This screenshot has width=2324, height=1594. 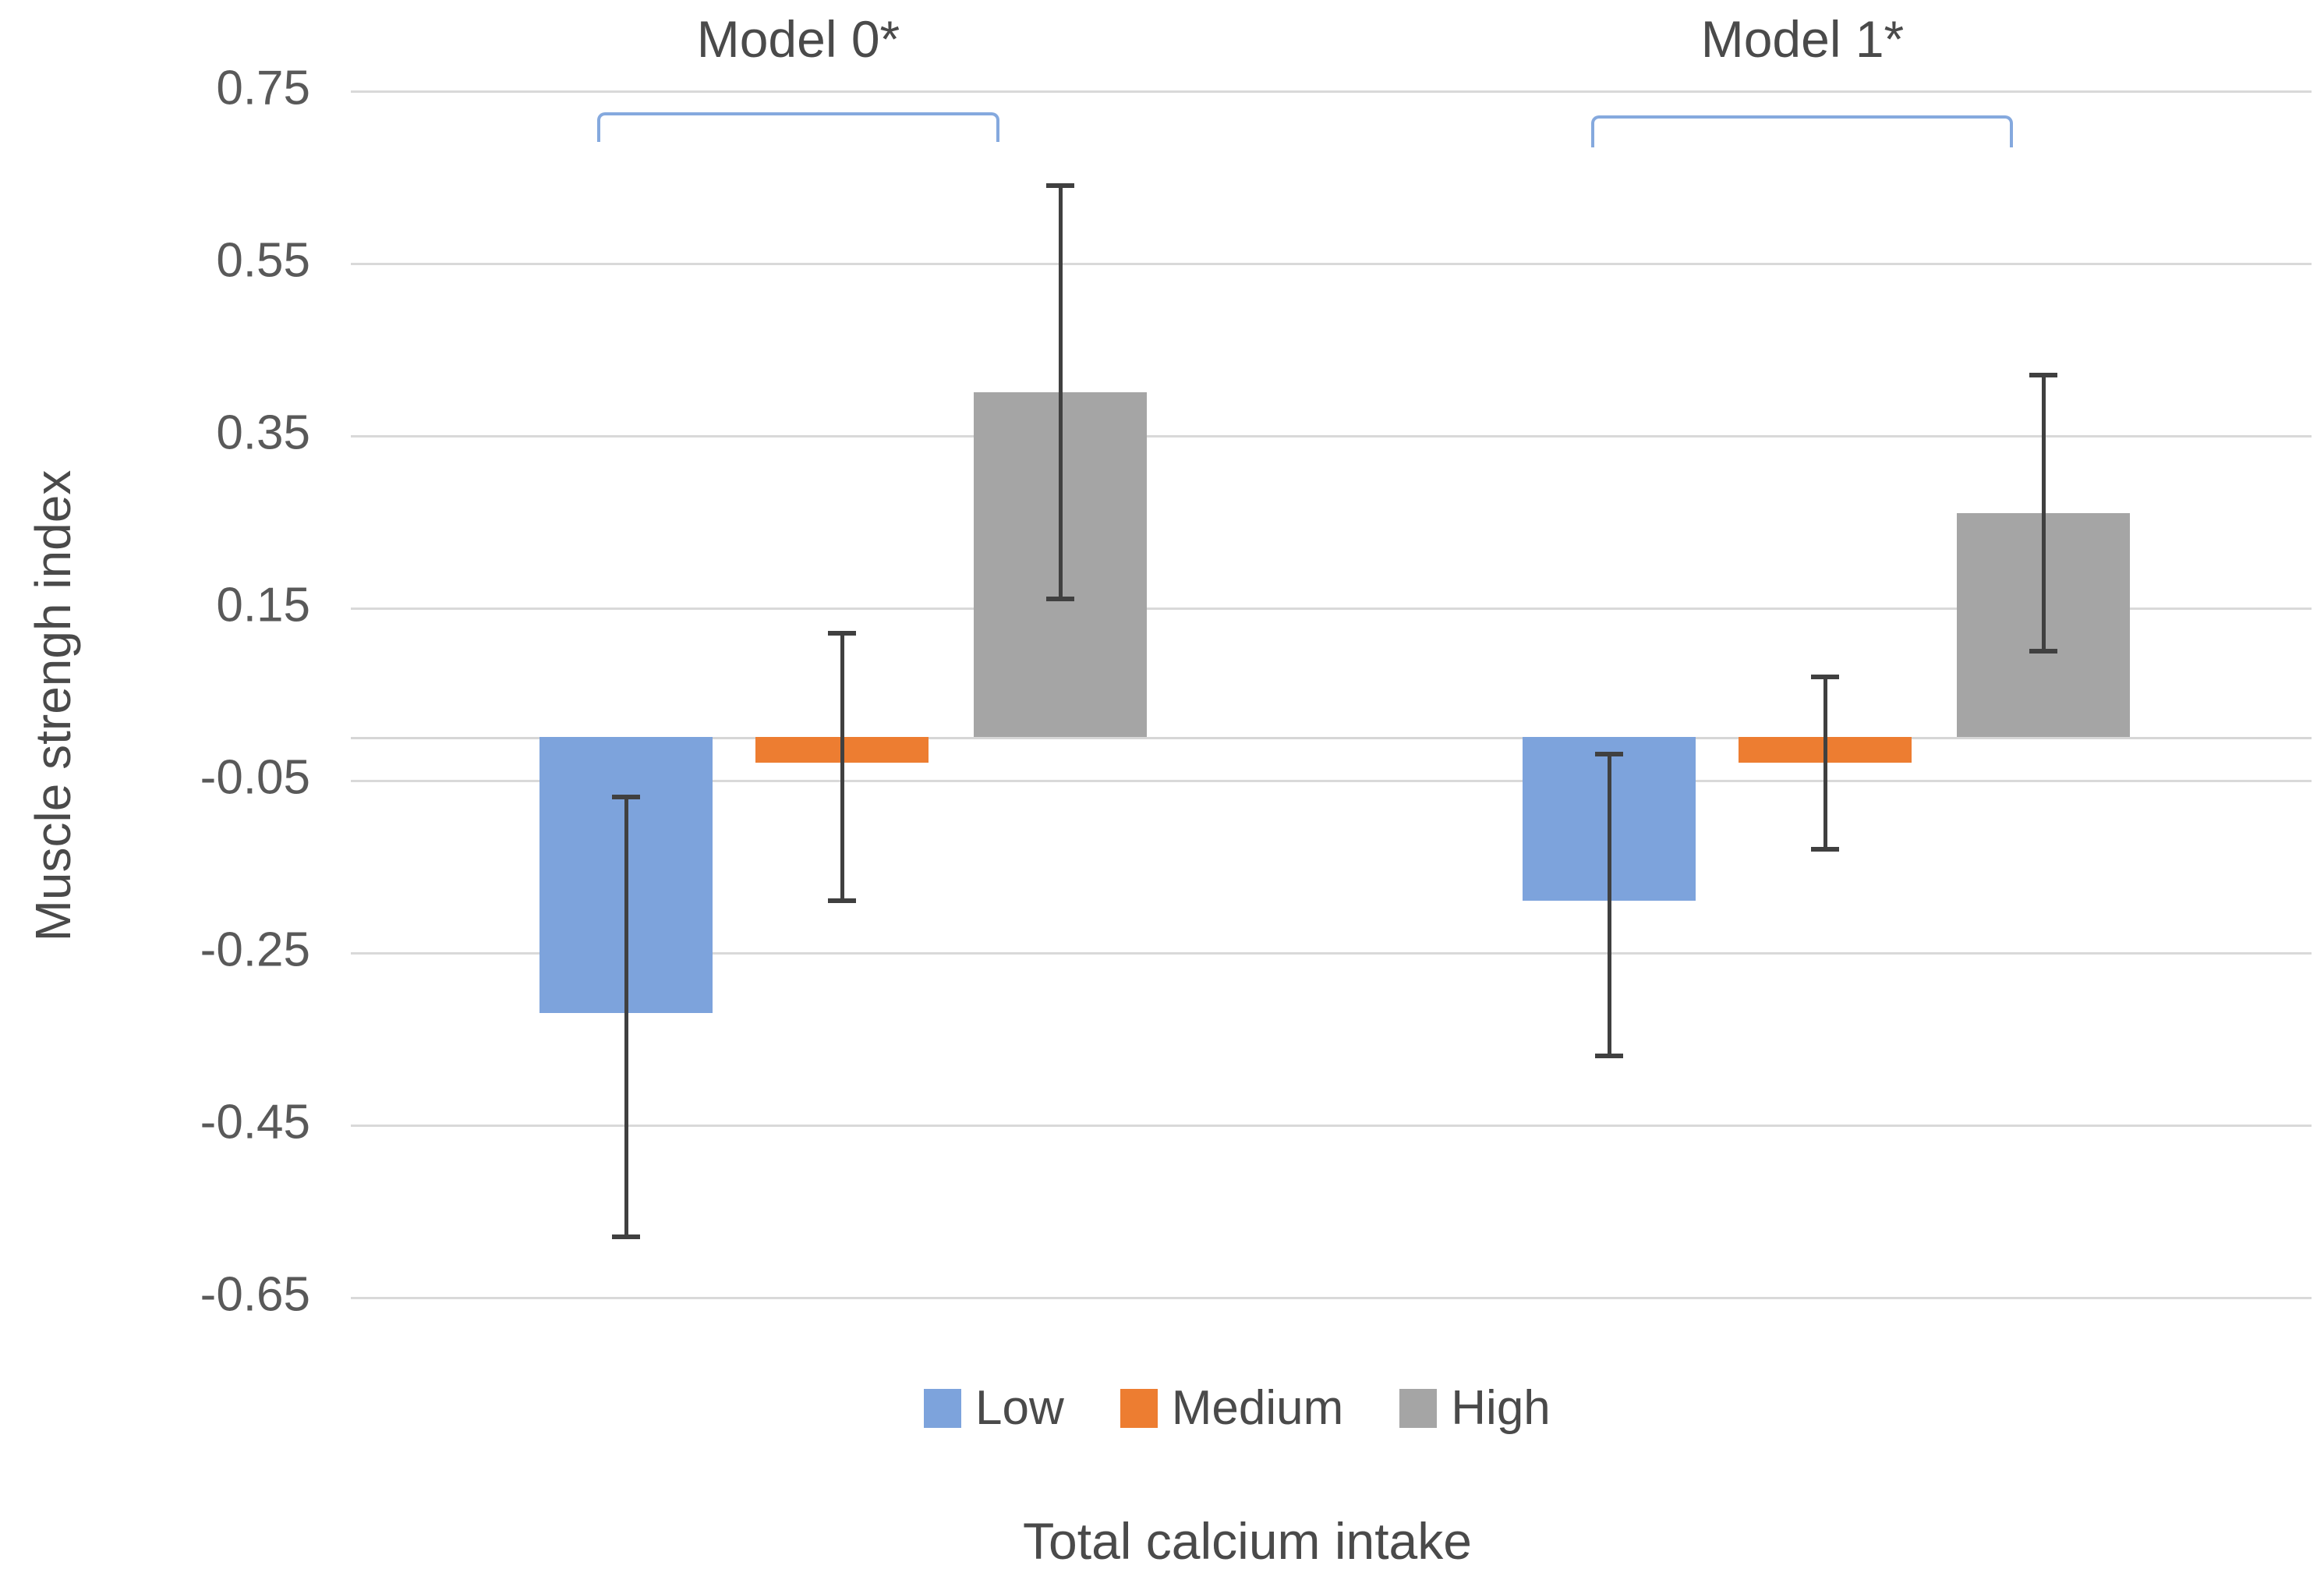 What do you see at coordinates (1331, 91) in the screenshot?
I see `gridline-y-0.75` at bounding box center [1331, 91].